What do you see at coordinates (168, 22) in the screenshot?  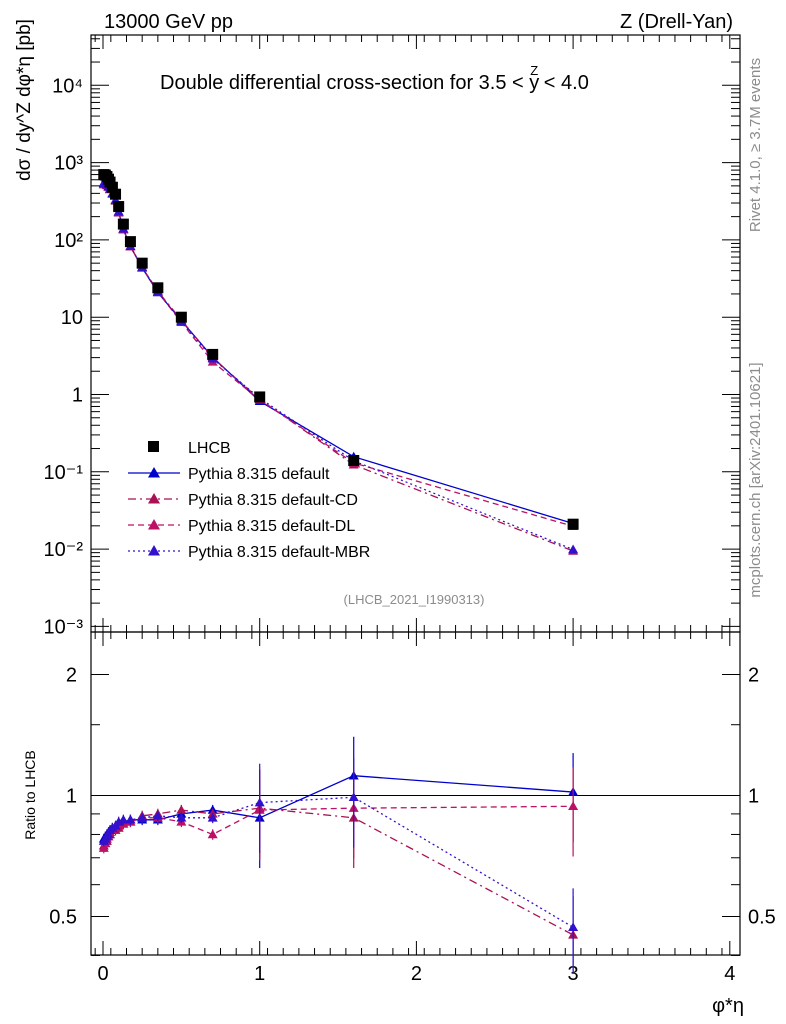 I see `energy-label: 13000 GeV pp` at bounding box center [168, 22].